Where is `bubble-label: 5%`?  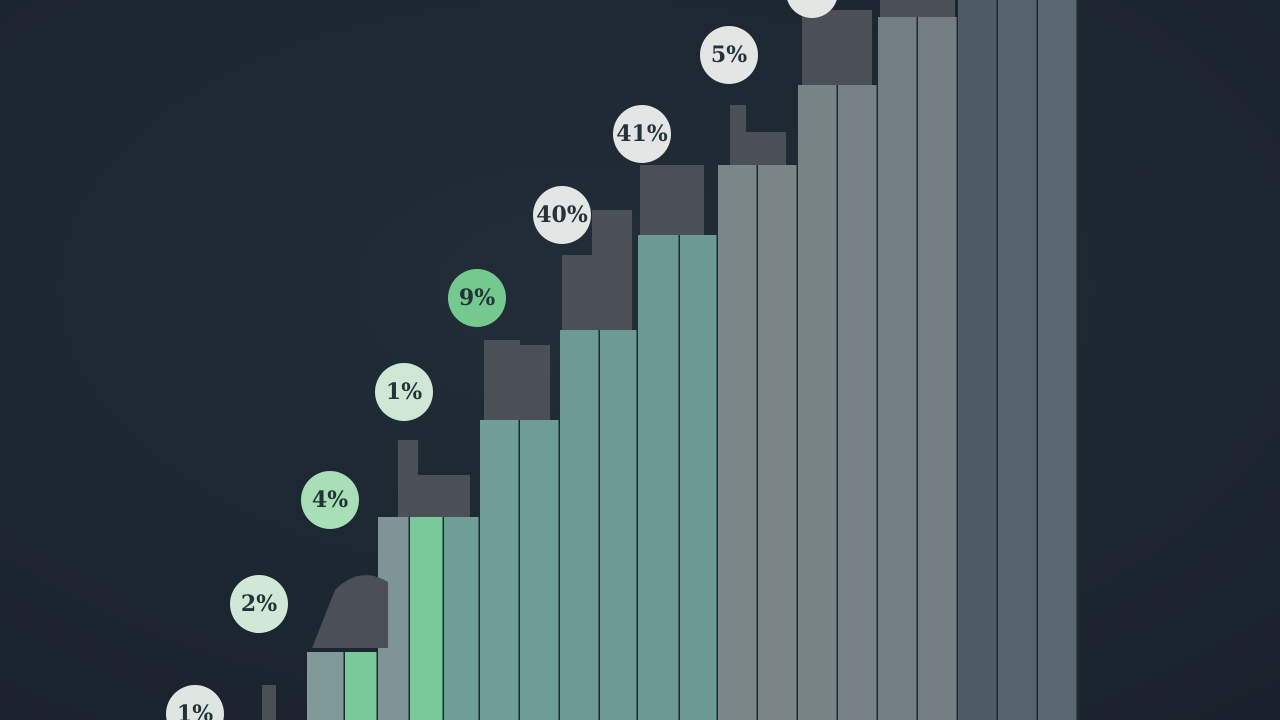 bubble-label: 5% is located at coordinates (729, 55).